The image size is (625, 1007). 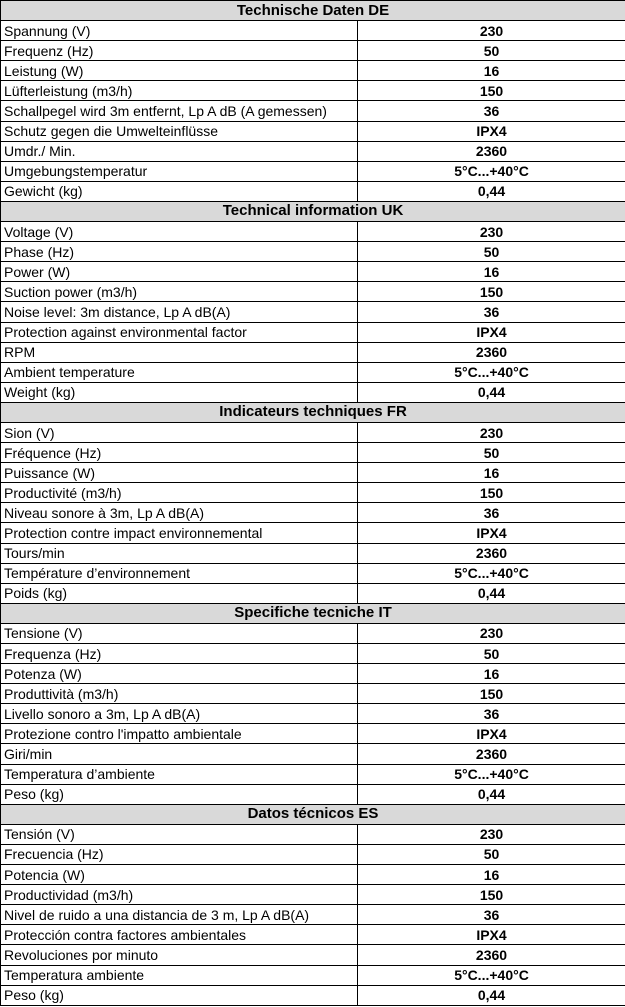 What do you see at coordinates (179, 473) in the screenshot?
I see `spec-label: Puissance (W)` at bounding box center [179, 473].